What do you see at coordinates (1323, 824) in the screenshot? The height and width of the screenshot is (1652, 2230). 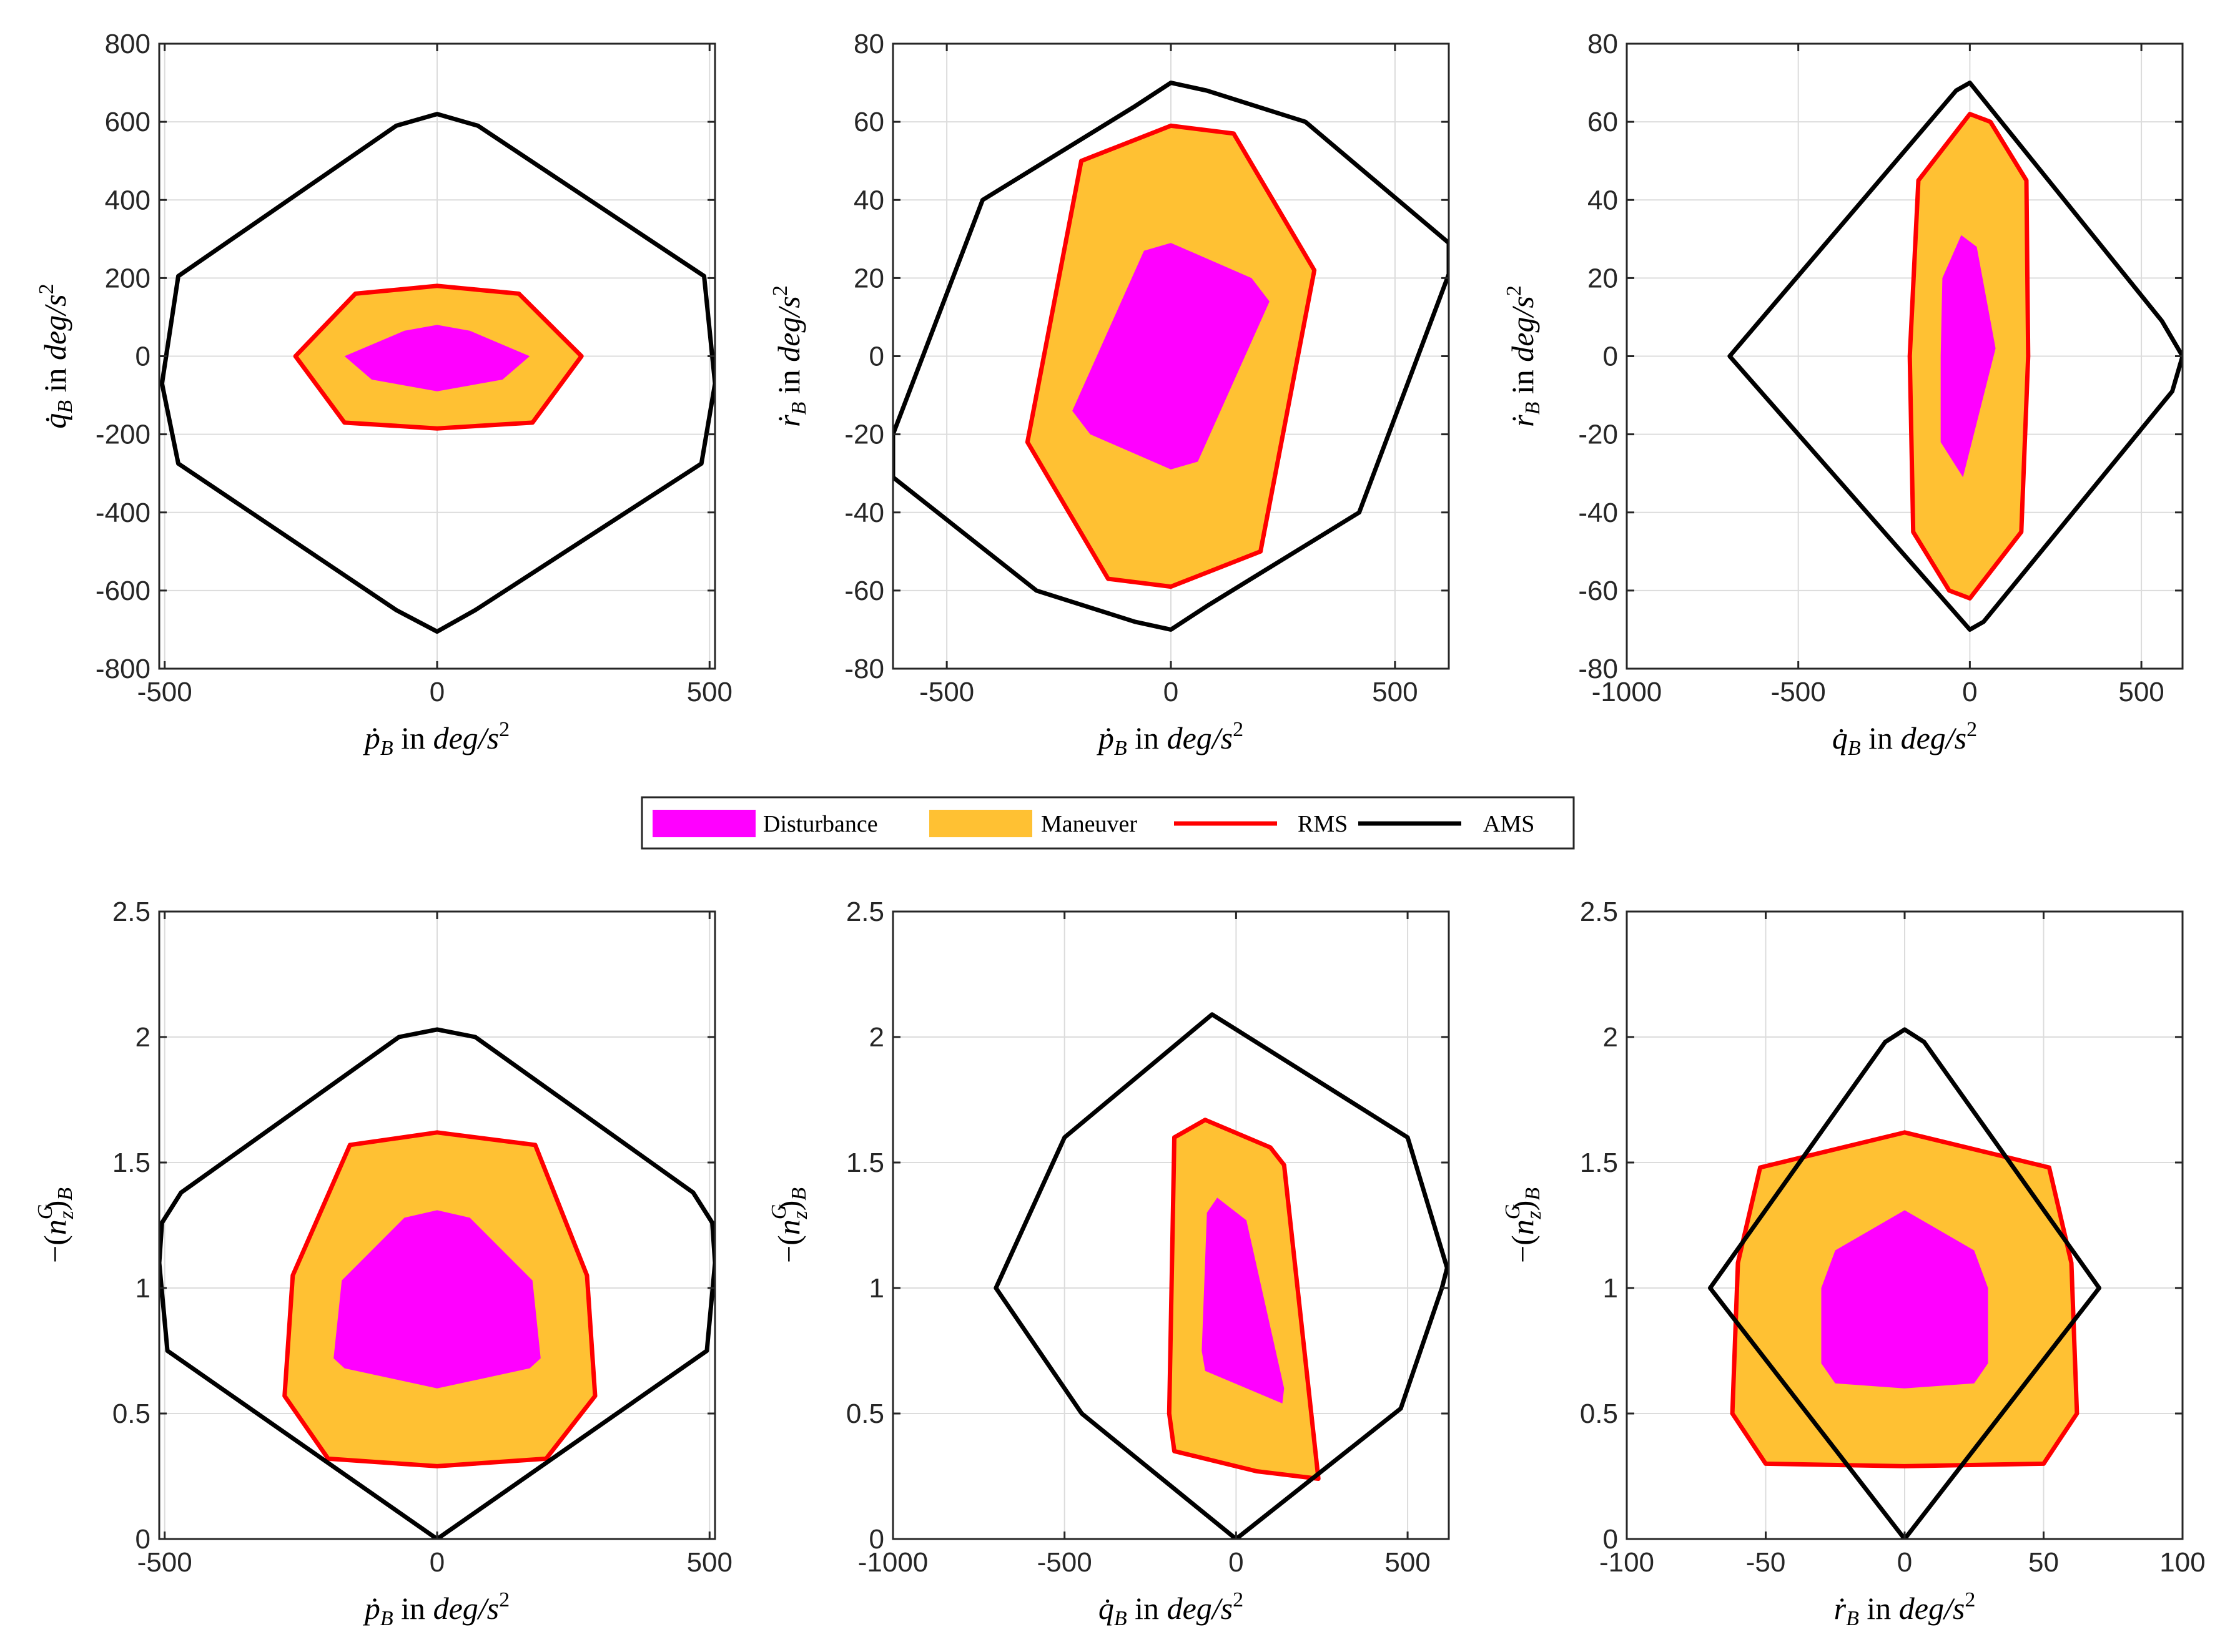 I see `legend-label-rms: RMS` at bounding box center [1323, 824].